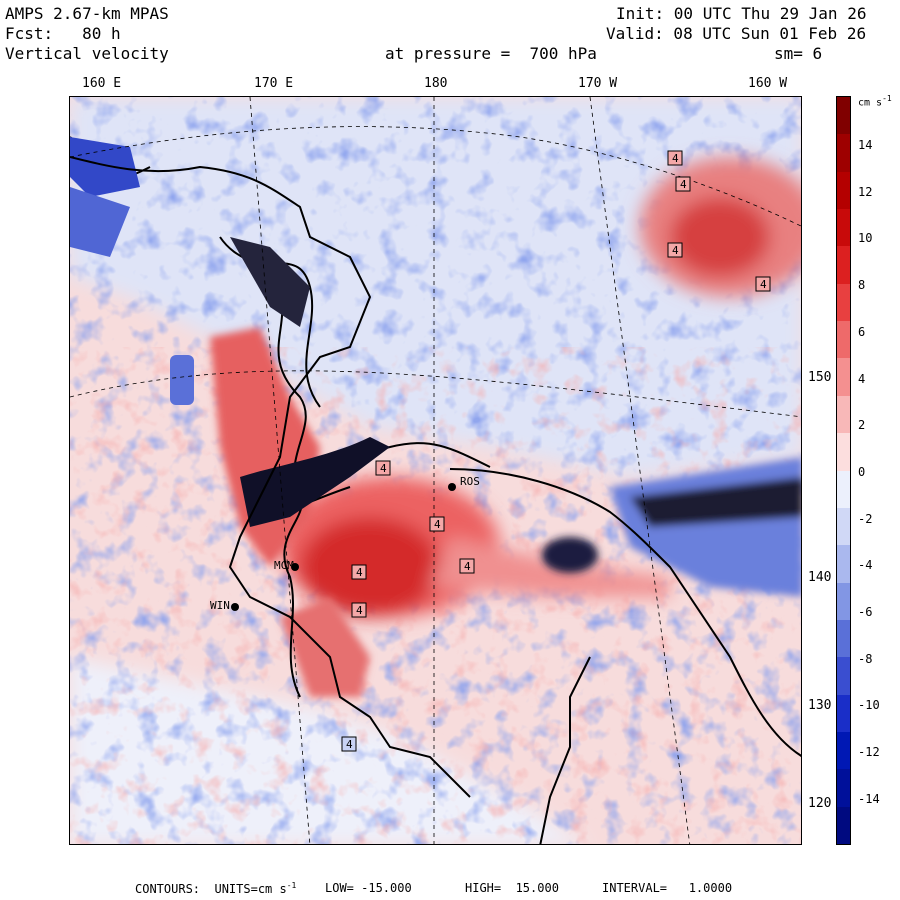 The image size is (900, 900). I want to click on colorbar, so click(843, 470).